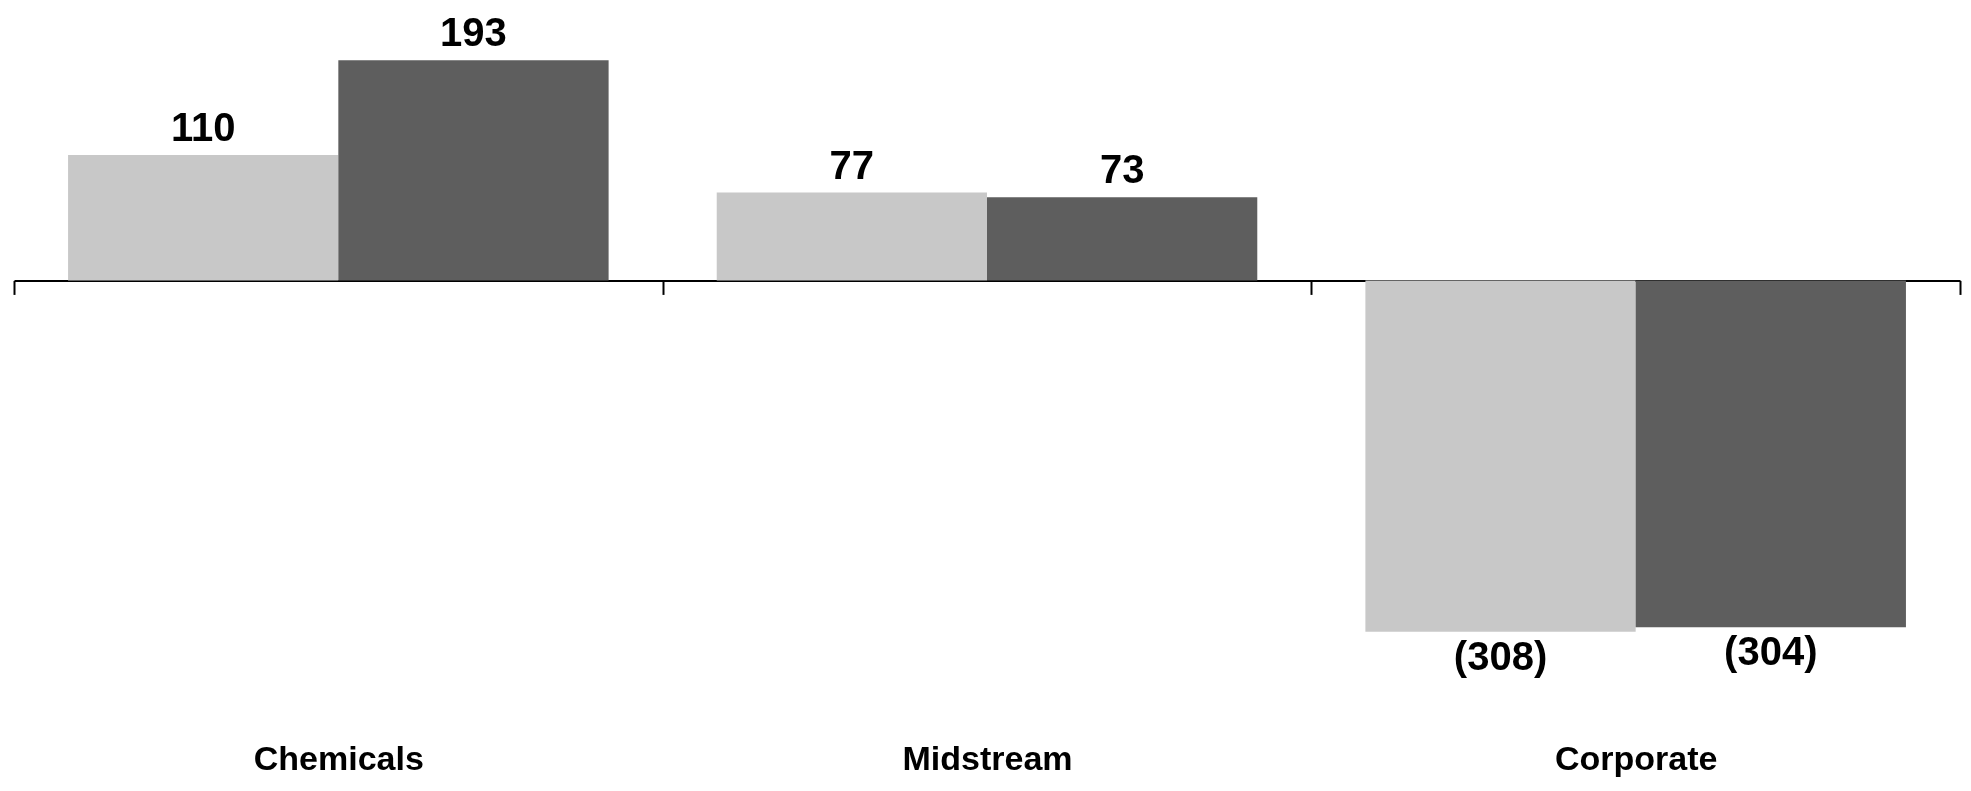 Image resolution: width=1971 pixels, height=791 pixels. What do you see at coordinates (1122, 169) in the screenshot?
I see `data-label: 73` at bounding box center [1122, 169].